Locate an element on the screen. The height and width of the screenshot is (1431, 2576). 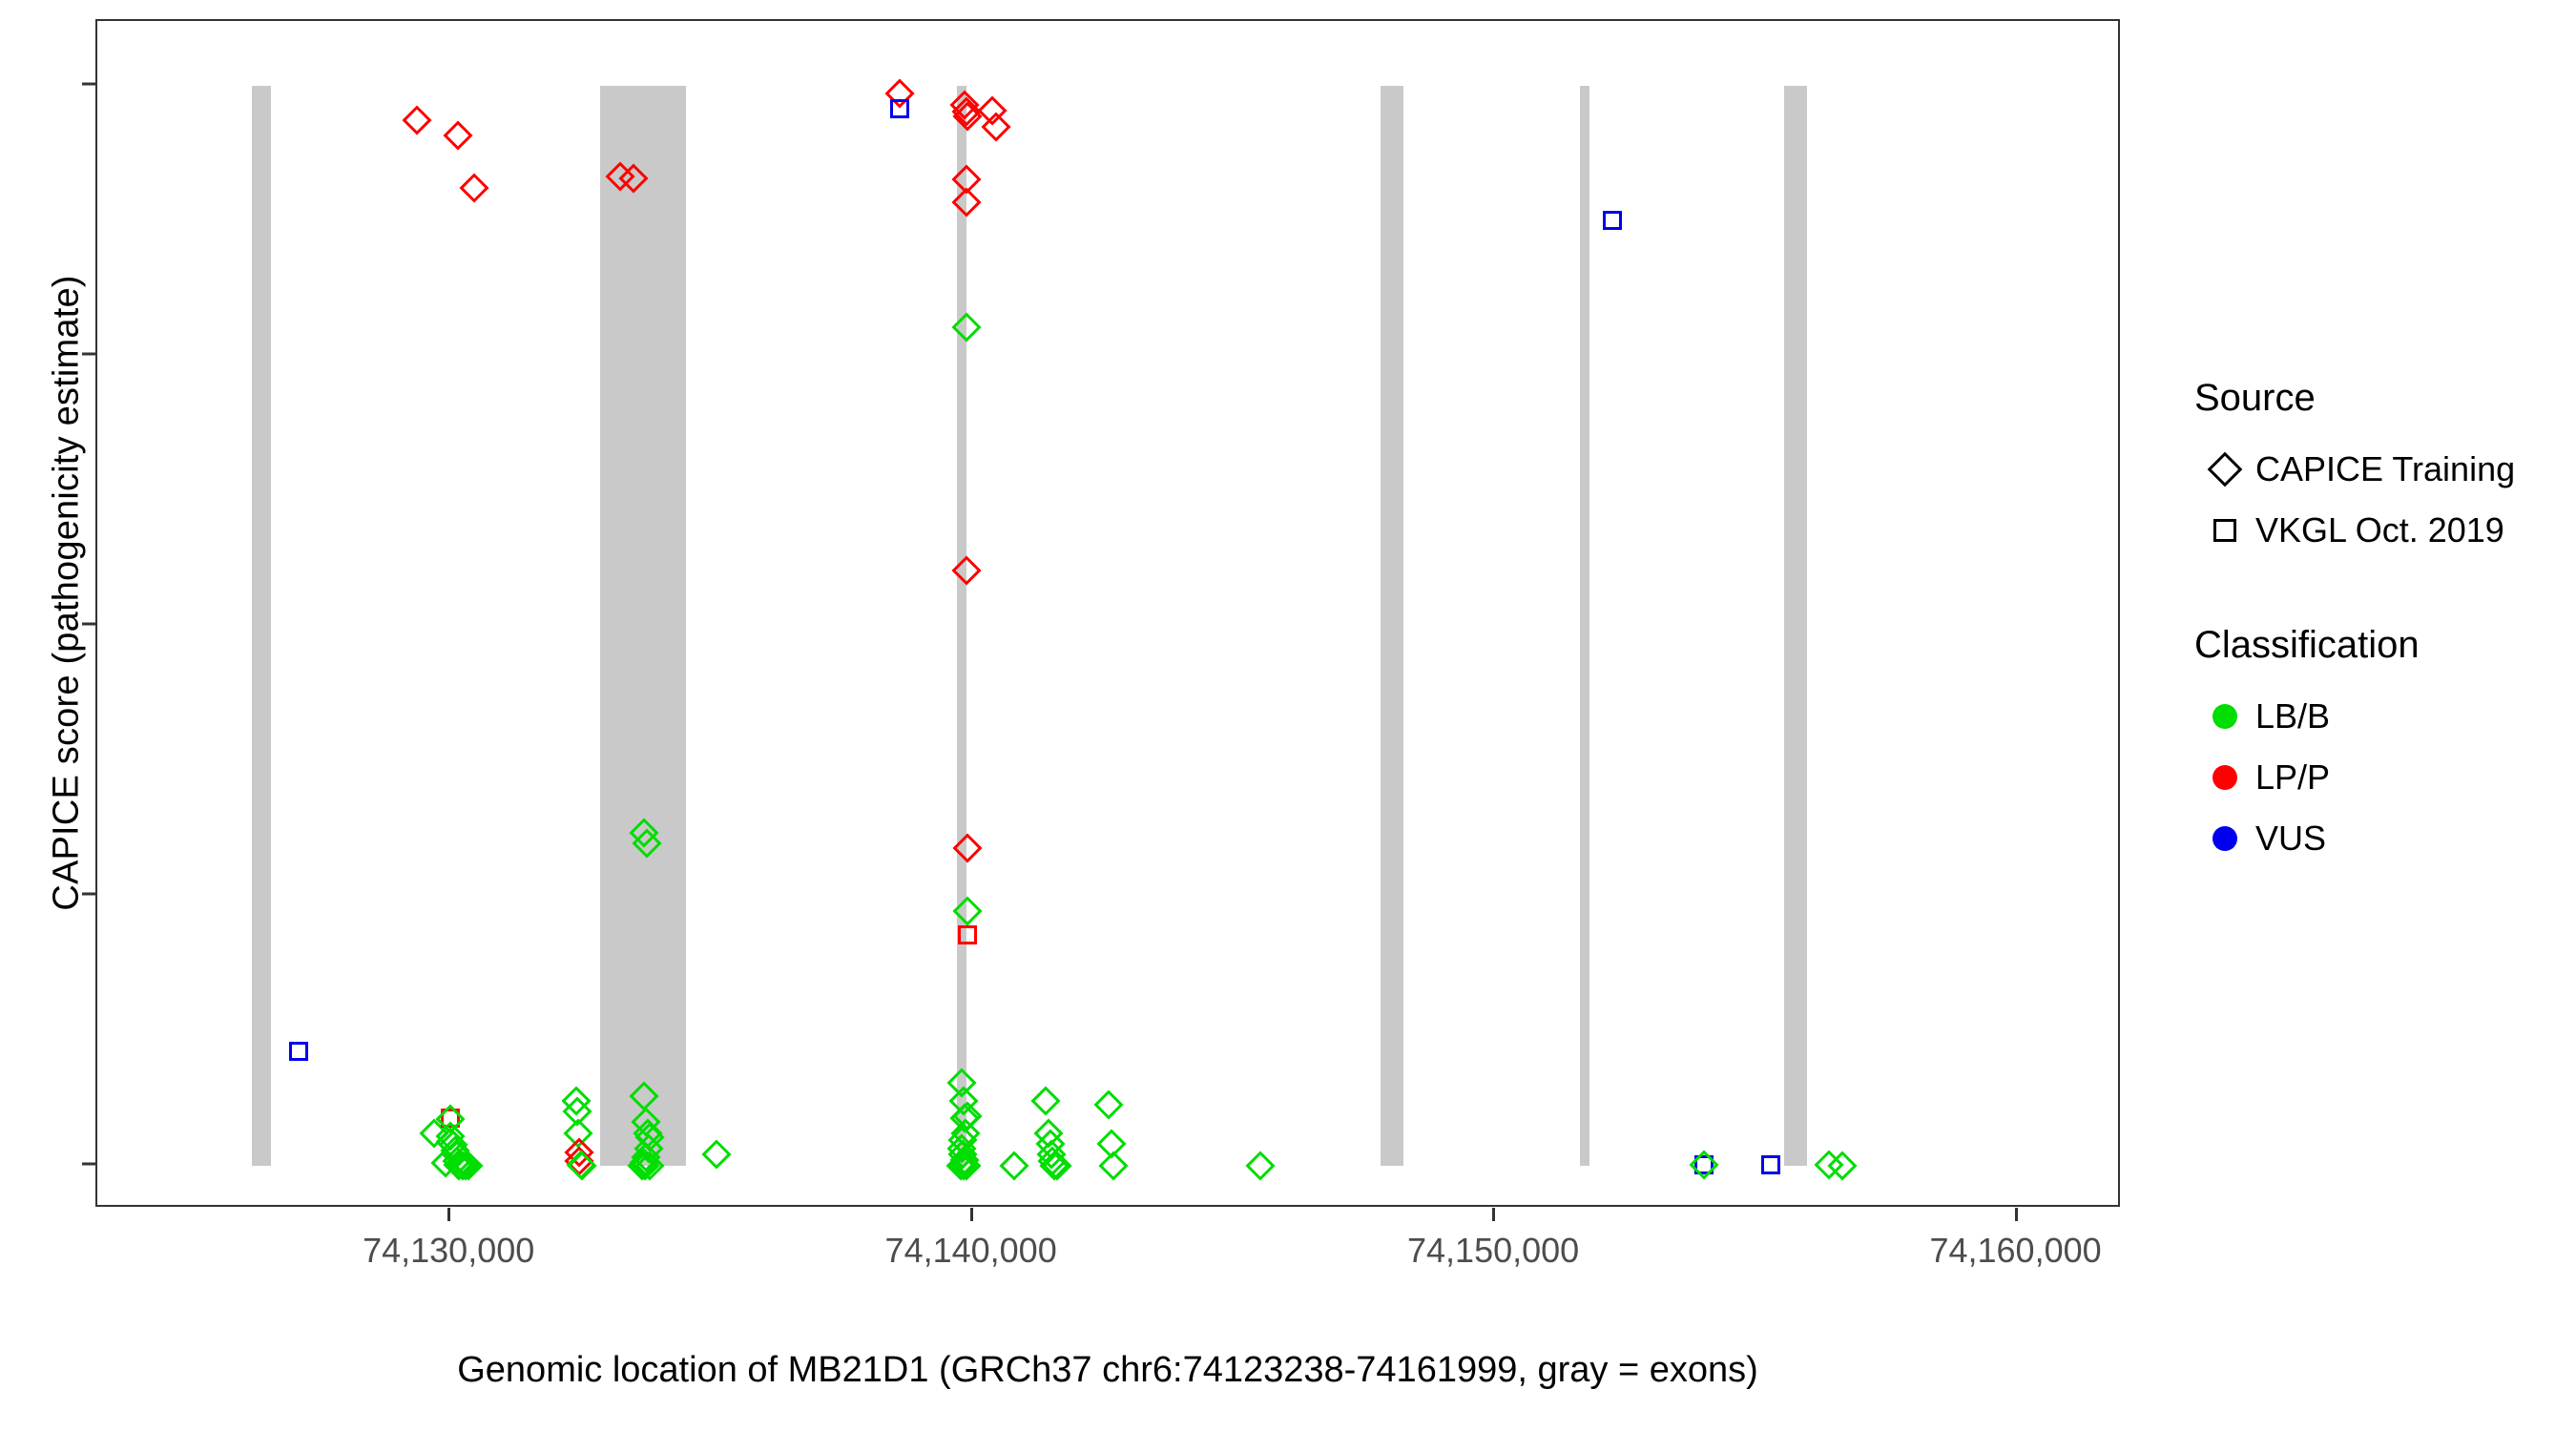
legend-item: VKGL Oct. 2019 is located at coordinates (2385, 530).